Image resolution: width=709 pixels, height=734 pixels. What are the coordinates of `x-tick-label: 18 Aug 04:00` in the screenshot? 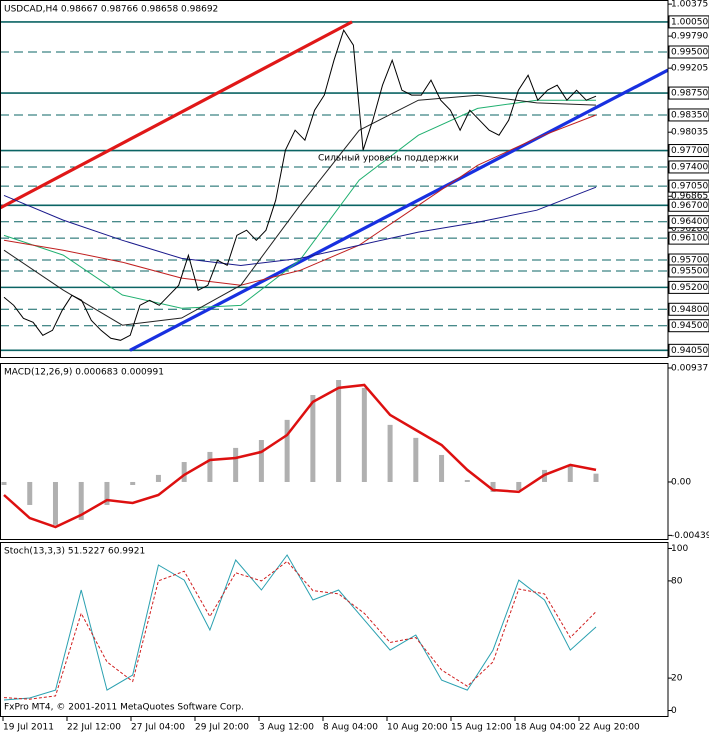 It's located at (545, 728).